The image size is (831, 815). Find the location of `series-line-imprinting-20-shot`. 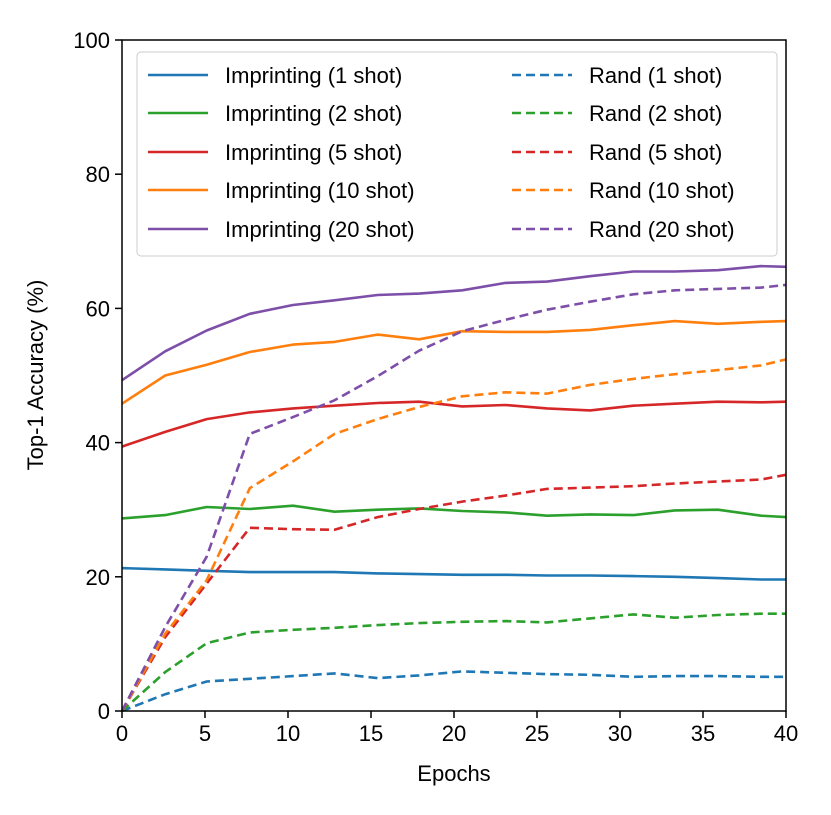

series-line-imprinting-20-shot is located at coordinates (454, 323).